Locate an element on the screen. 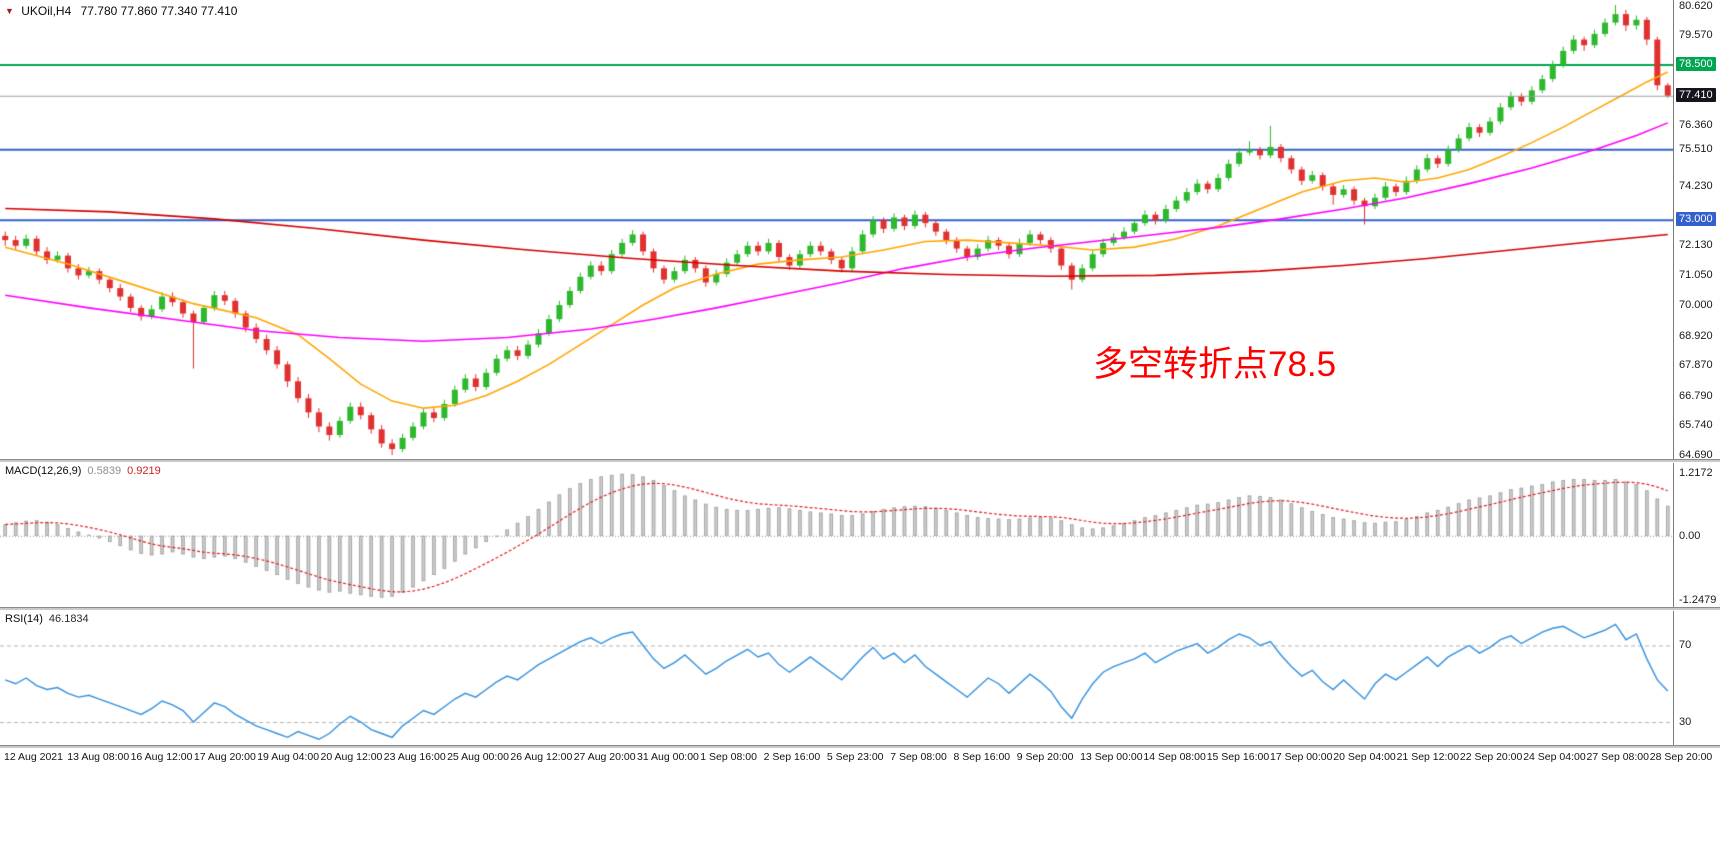 This screenshot has height=841, width=1720. price-axis-label: 75.510 is located at coordinates (1696, 149).